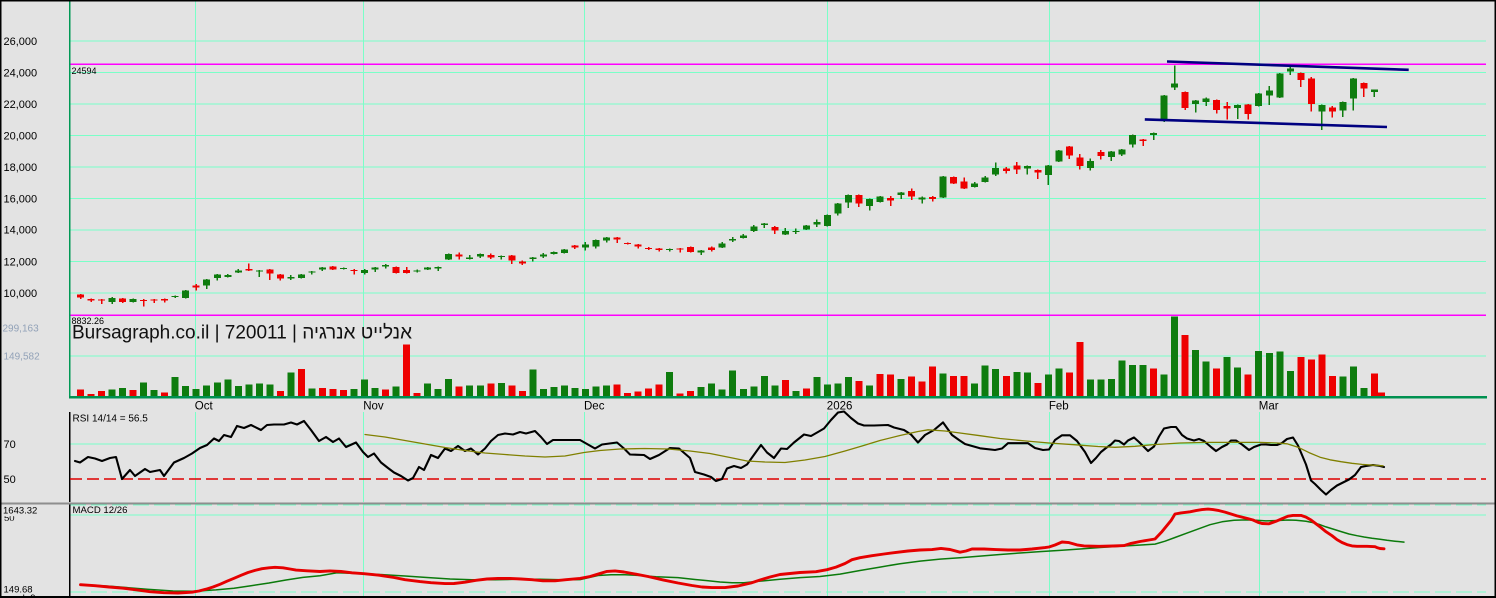 Image resolution: width=1496 pixels, height=598 pixels. What do you see at coordinates (21, 105) in the screenshot?
I see `svg-text: 22,000` at bounding box center [21, 105].